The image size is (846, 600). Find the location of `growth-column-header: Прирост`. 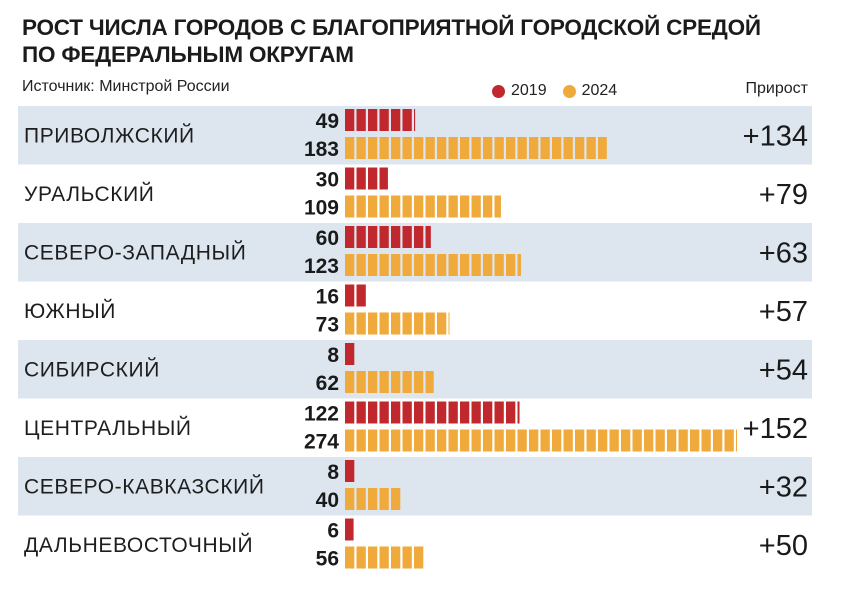

growth-column-header: Прирост is located at coordinates (776, 88).